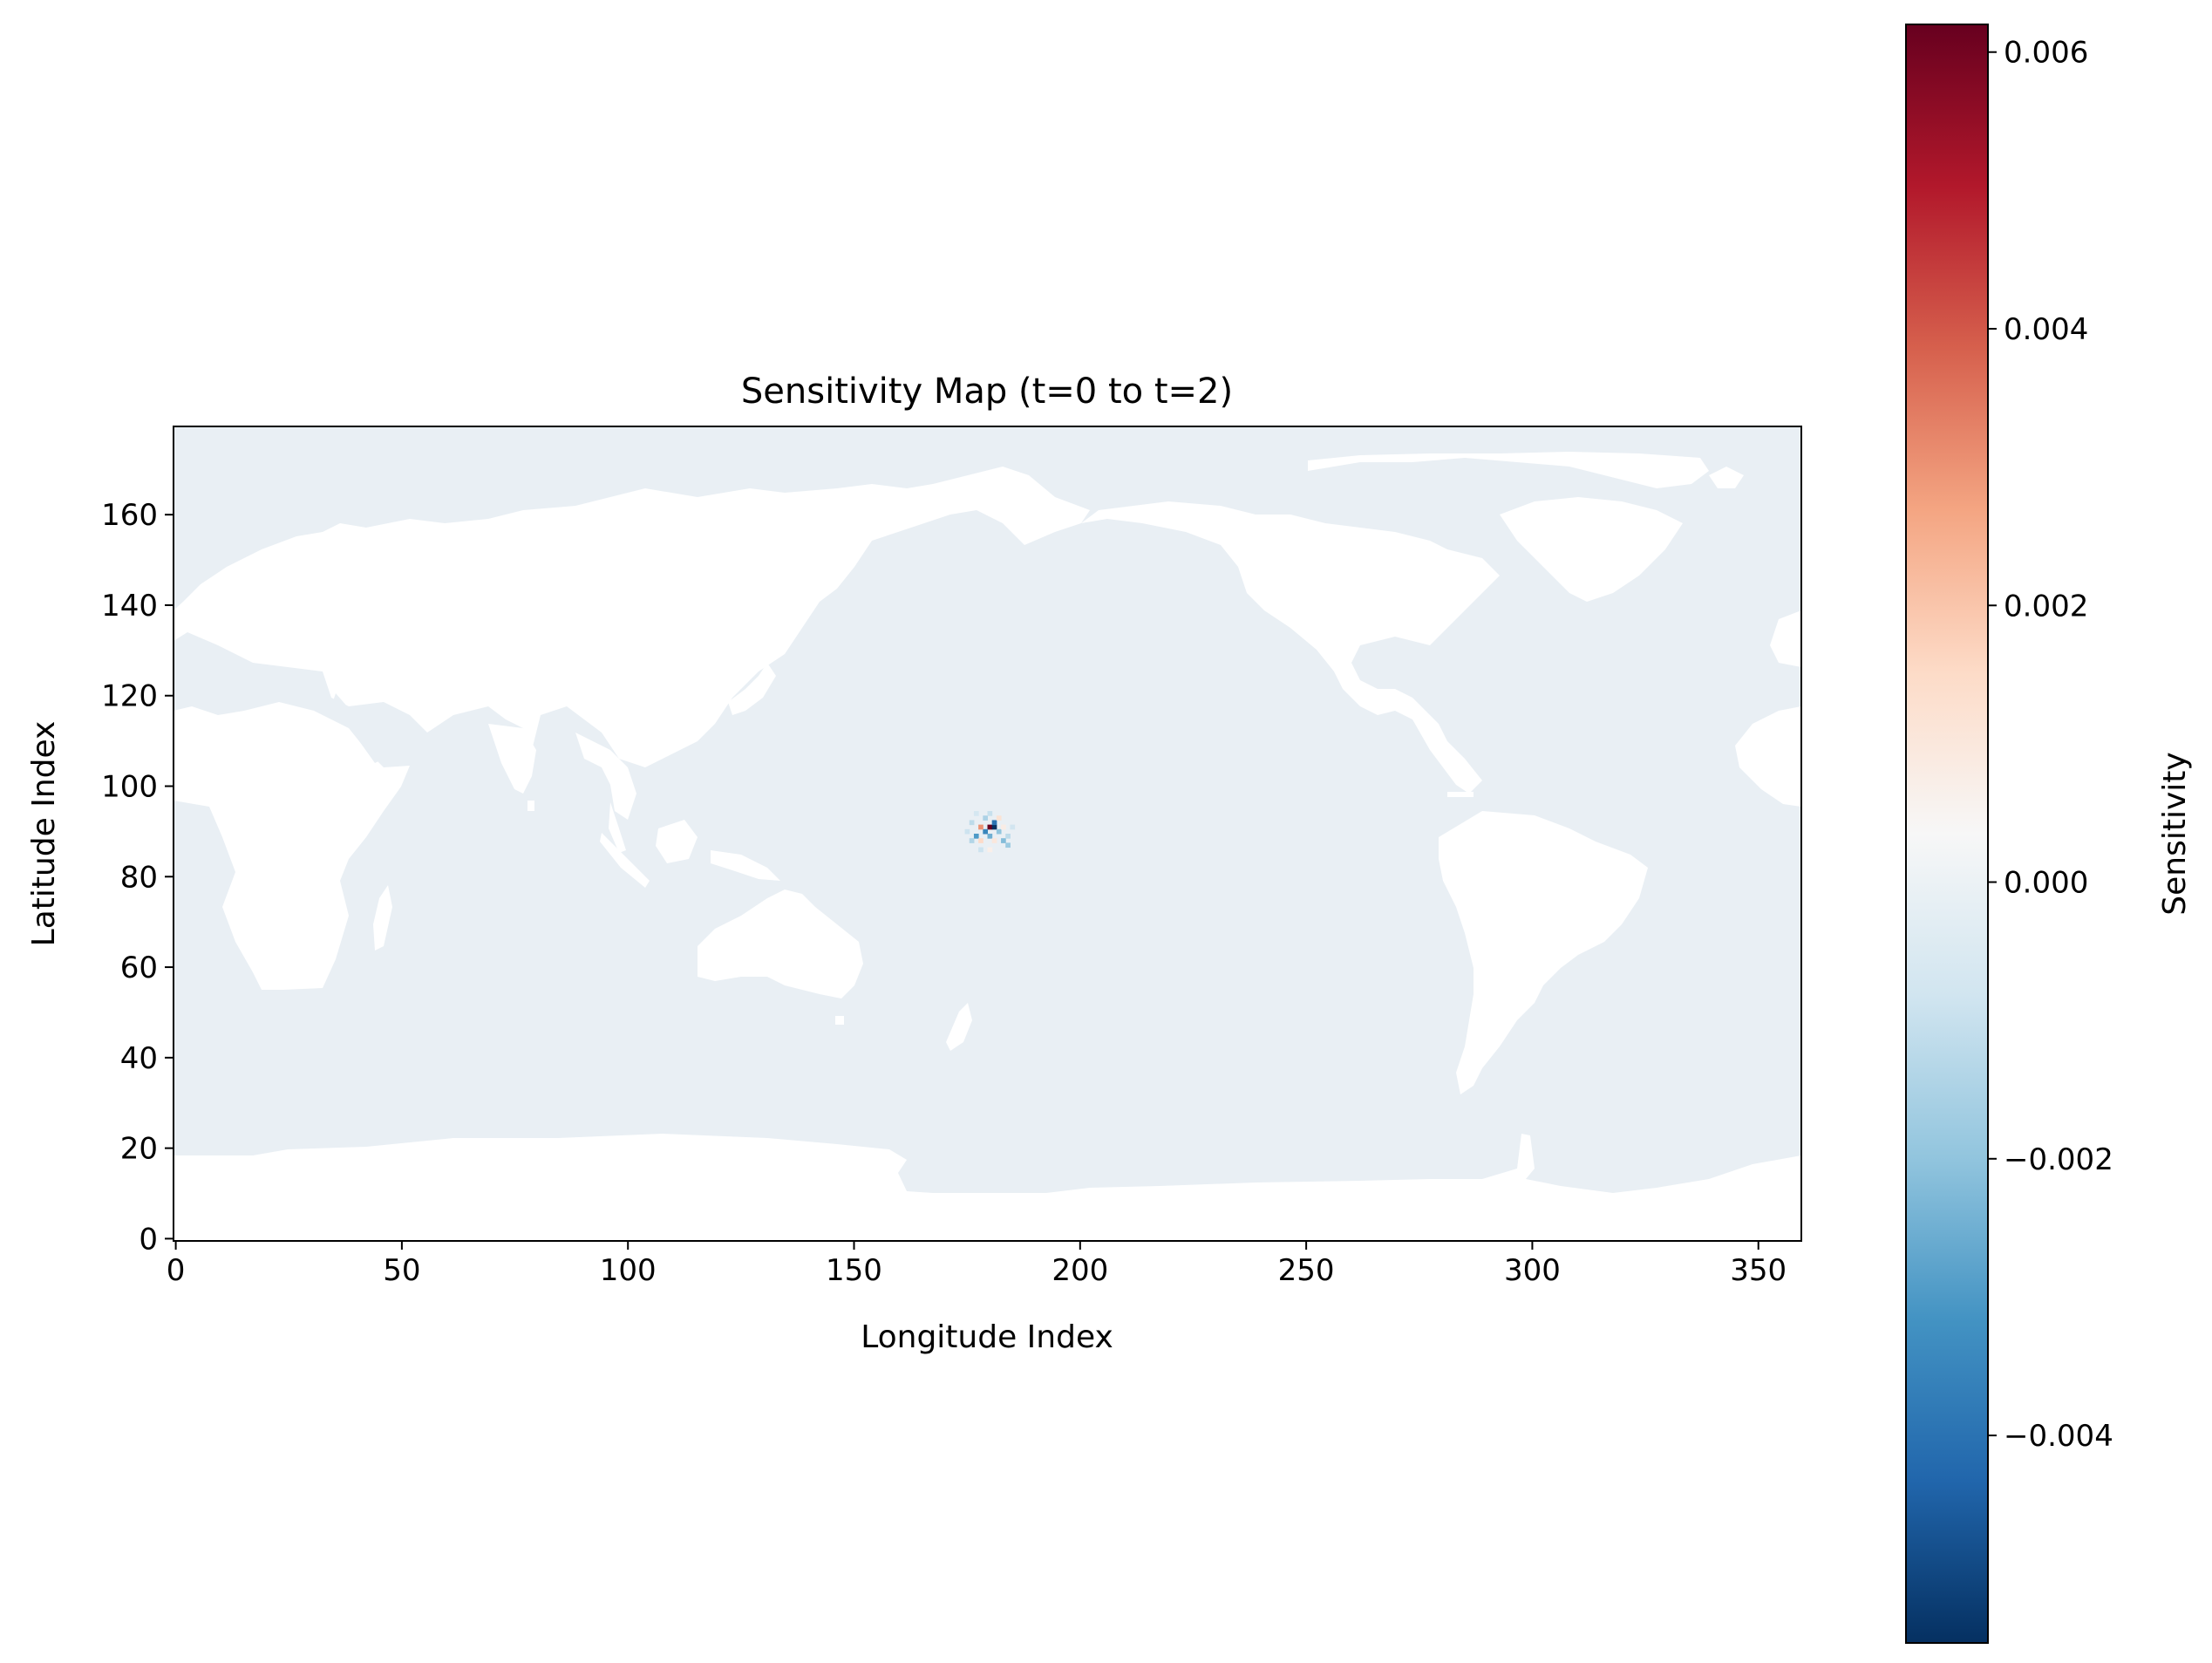 The width and height of the screenshot is (2212, 1663). What do you see at coordinates (780, 943) in the screenshot?
I see `australia-shape` at bounding box center [780, 943].